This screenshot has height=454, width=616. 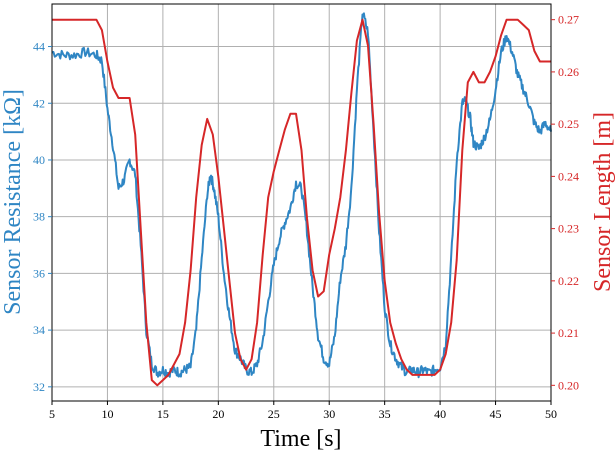 I want to click on x-axis-title: Time [s], so click(x=300, y=439).